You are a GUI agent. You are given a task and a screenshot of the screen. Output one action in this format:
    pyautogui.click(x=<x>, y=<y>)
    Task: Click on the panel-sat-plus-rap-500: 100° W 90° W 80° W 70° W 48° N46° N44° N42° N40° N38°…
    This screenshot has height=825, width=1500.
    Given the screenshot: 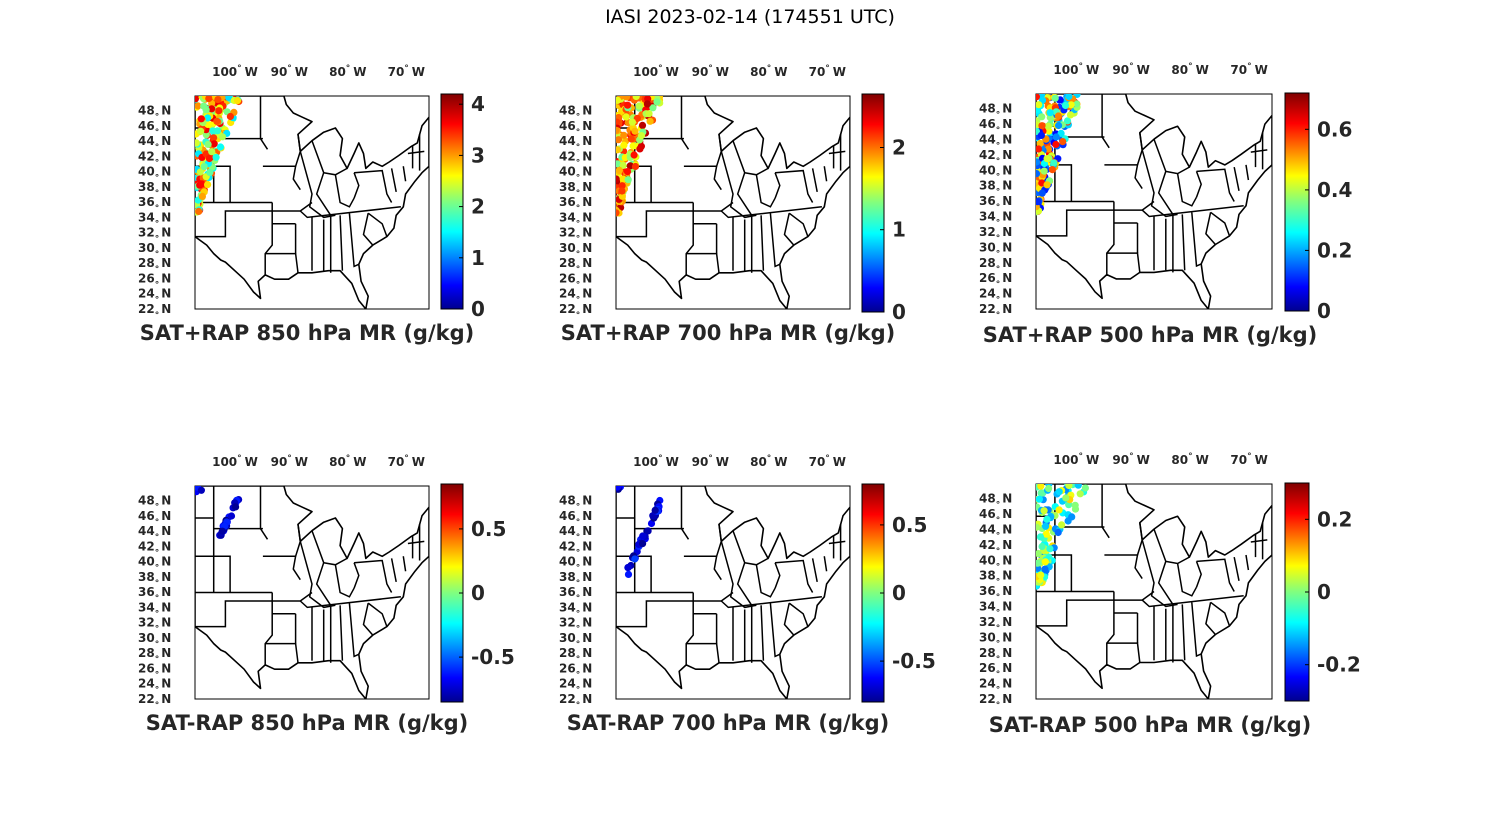 What is the action you would take?
    pyautogui.click(x=1165, y=204)
    